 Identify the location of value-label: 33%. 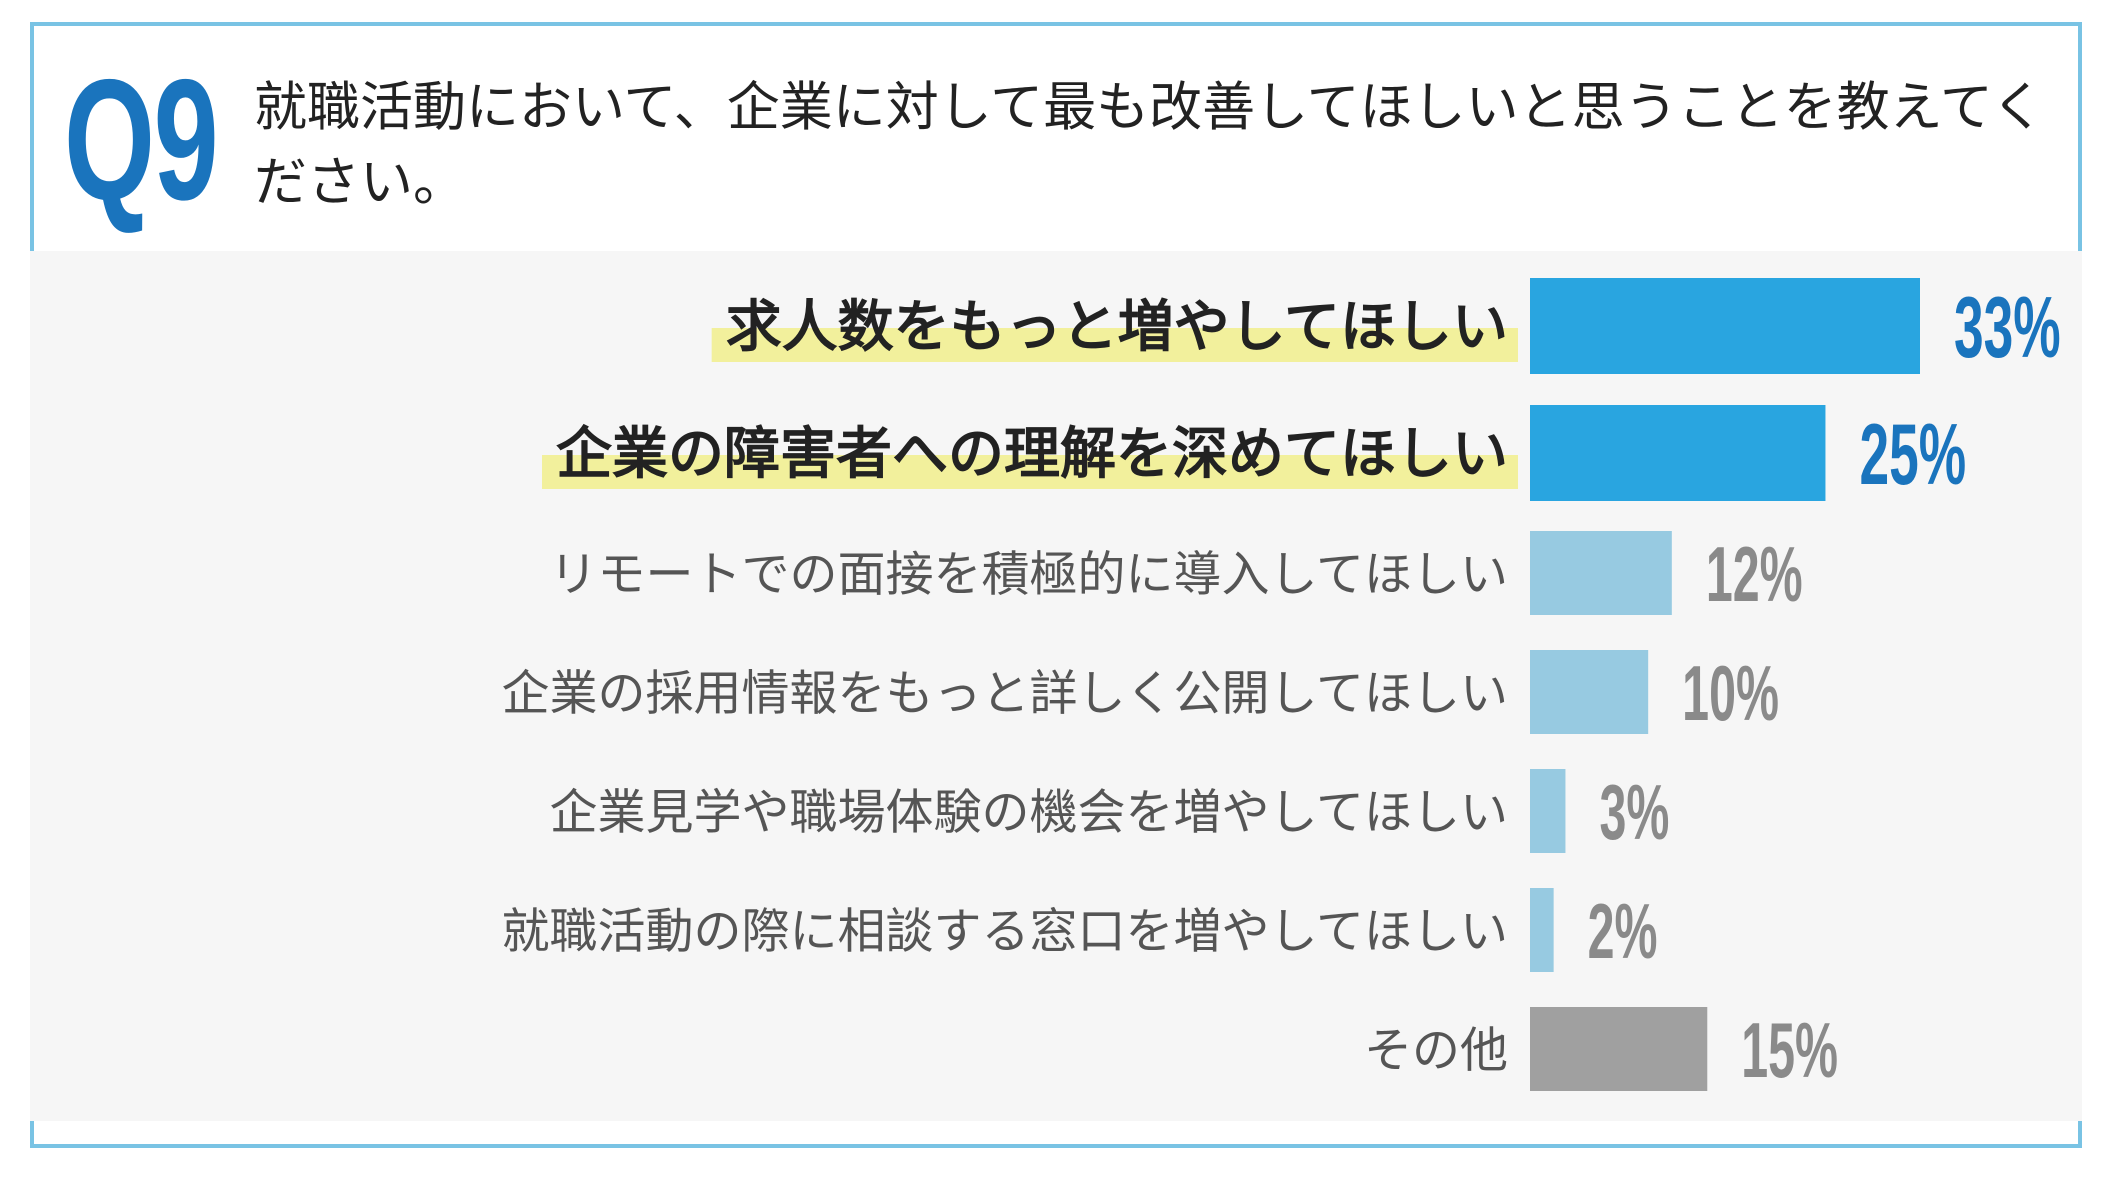
(2007, 328).